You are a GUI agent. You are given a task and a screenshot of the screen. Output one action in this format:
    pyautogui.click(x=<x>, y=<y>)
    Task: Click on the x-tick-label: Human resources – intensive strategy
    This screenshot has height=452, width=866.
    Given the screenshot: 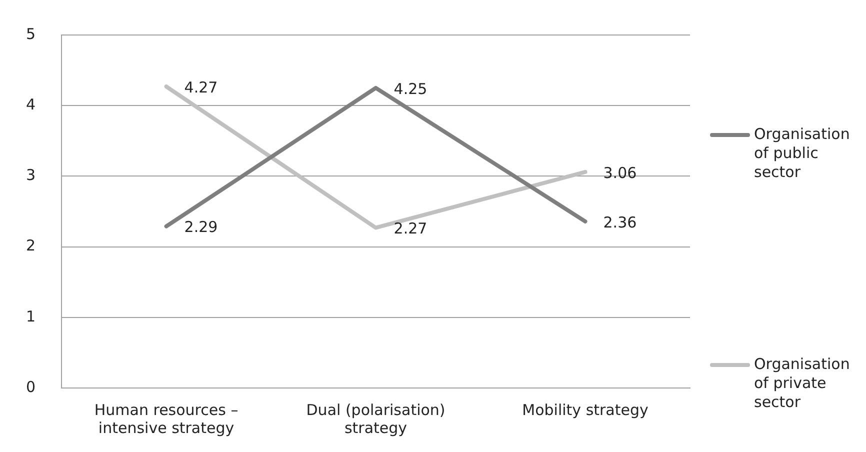 What is the action you would take?
    pyautogui.click(x=166, y=418)
    